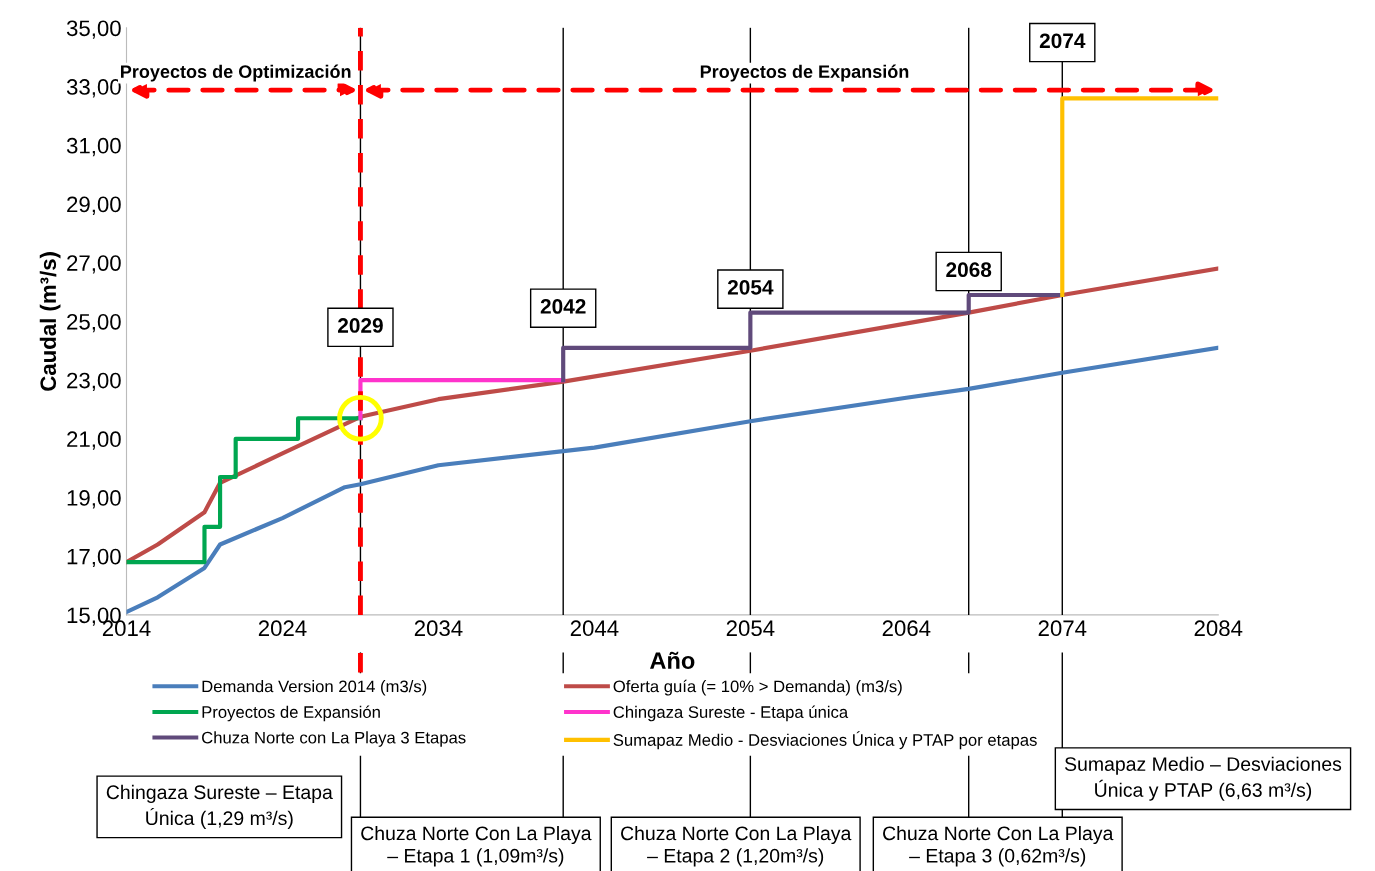  What do you see at coordinates (282, 628) in the screenshot?
I see `x-tick-label: 2024` at bounding box center [282, 628].